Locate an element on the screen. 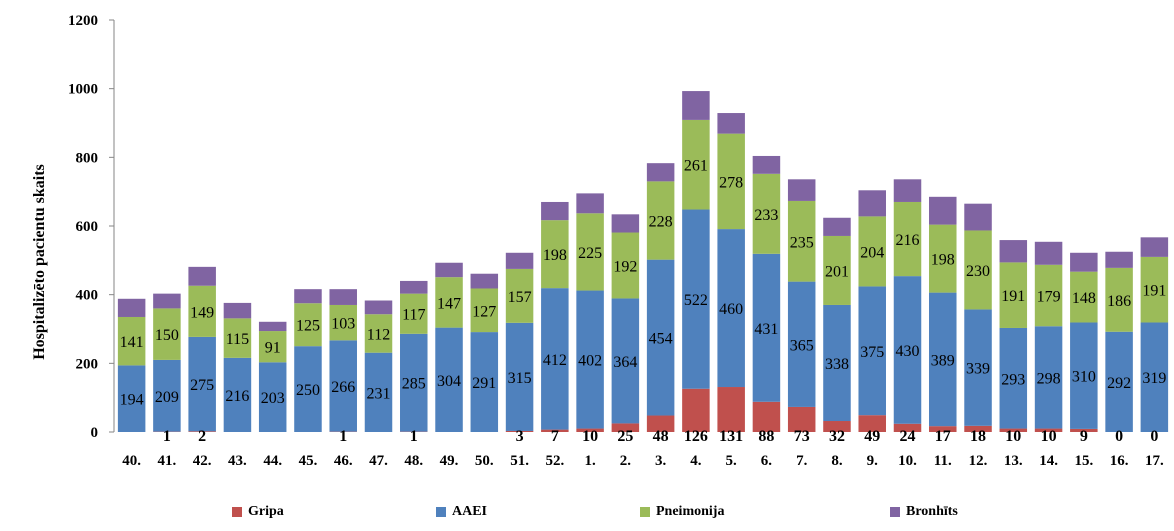  y-tick-label: 800 is located at coordinates (87, 158).